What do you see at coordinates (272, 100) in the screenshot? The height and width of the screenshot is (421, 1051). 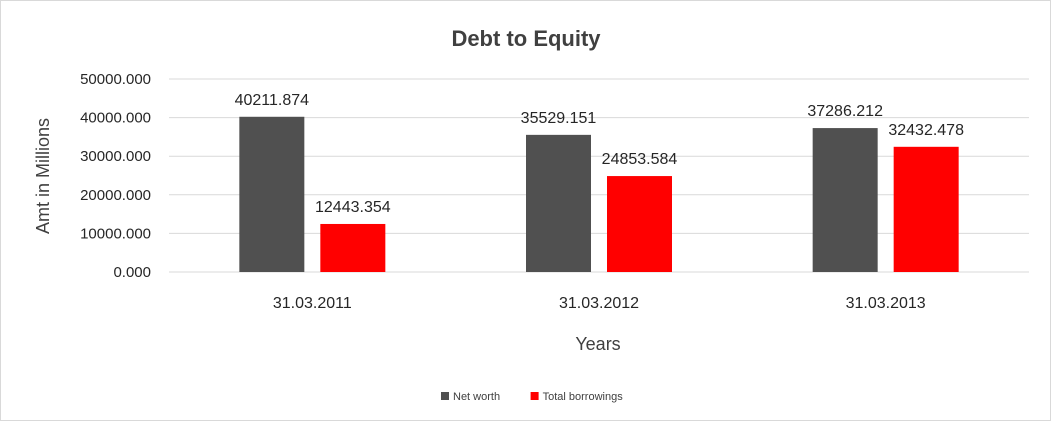 I see `data-label: 40211.874` at bounding box center [272, 100].